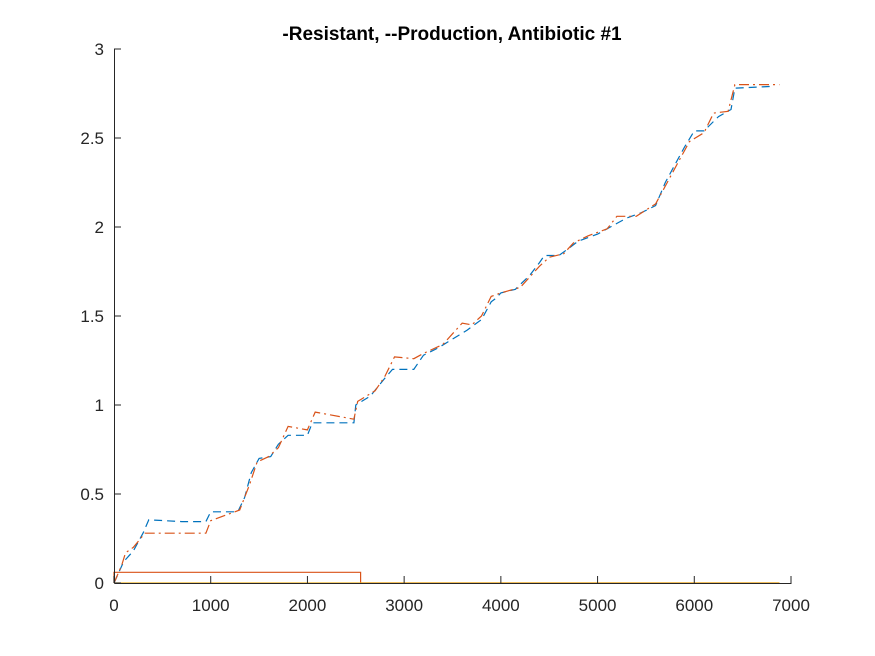 Image resolution: width=875 pixels, height=656 pixels. I want to click on x-tick-label: 3000, so click(404, 605).